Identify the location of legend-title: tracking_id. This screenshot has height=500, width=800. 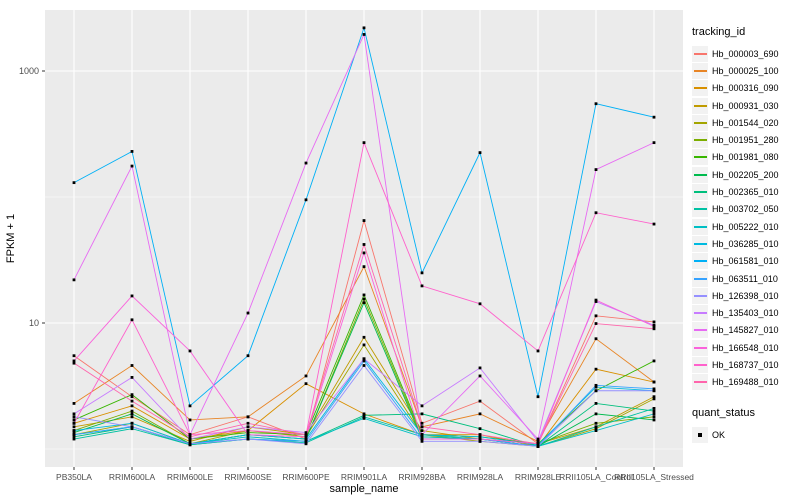
(719, 32).